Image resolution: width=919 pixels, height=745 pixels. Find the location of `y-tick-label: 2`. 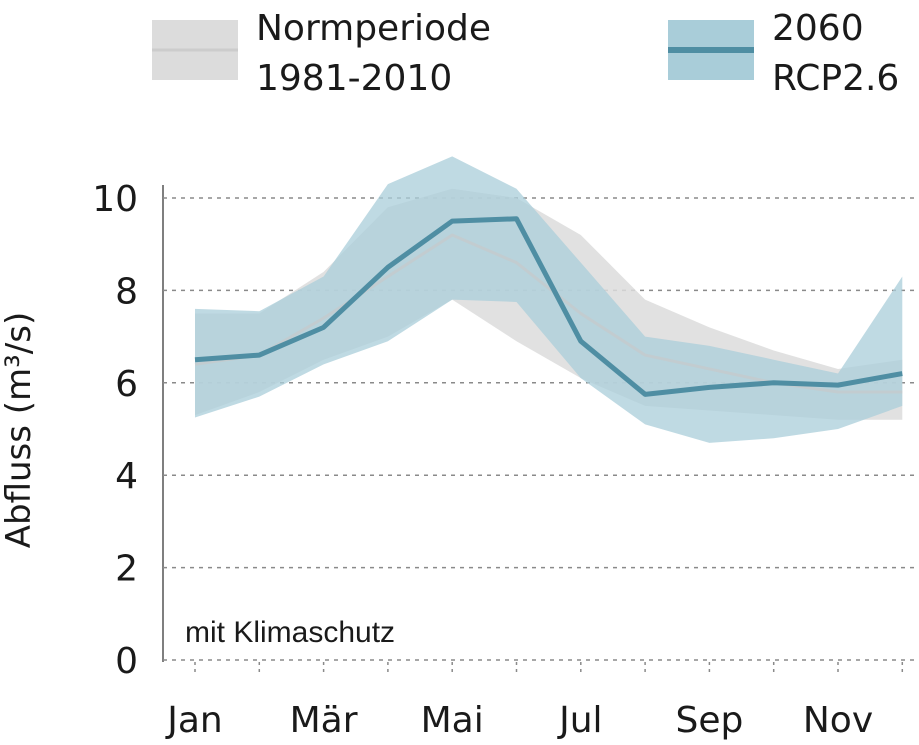

y-tick-label: 2 is located at coordinates (126, 569).